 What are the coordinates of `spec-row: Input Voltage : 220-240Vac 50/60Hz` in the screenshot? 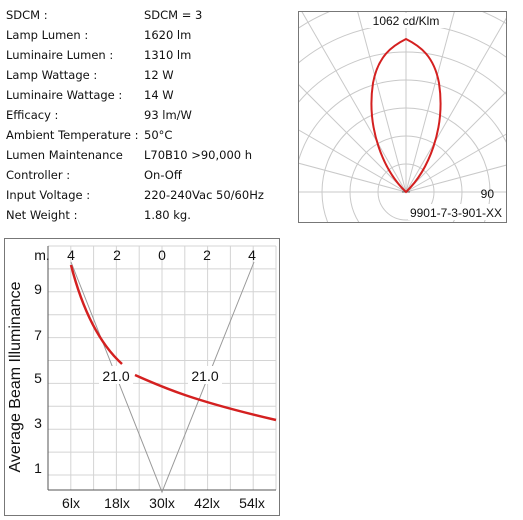 It's located at (151, 195).